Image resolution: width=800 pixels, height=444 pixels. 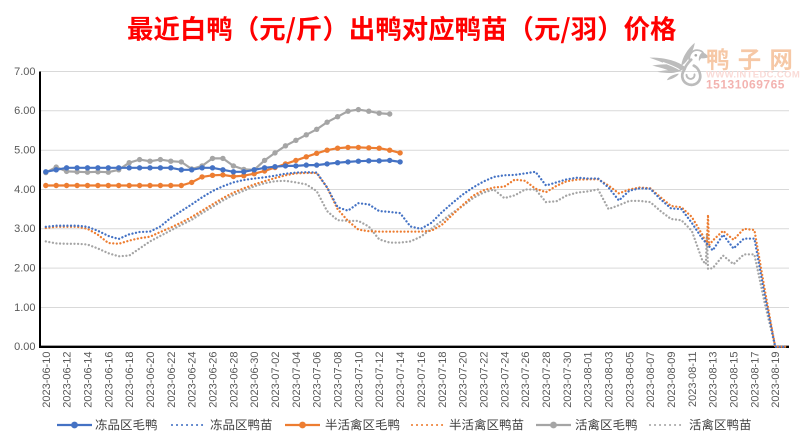 I want to click on svg-text: 2023-06-10, so click(x=47, y=380).